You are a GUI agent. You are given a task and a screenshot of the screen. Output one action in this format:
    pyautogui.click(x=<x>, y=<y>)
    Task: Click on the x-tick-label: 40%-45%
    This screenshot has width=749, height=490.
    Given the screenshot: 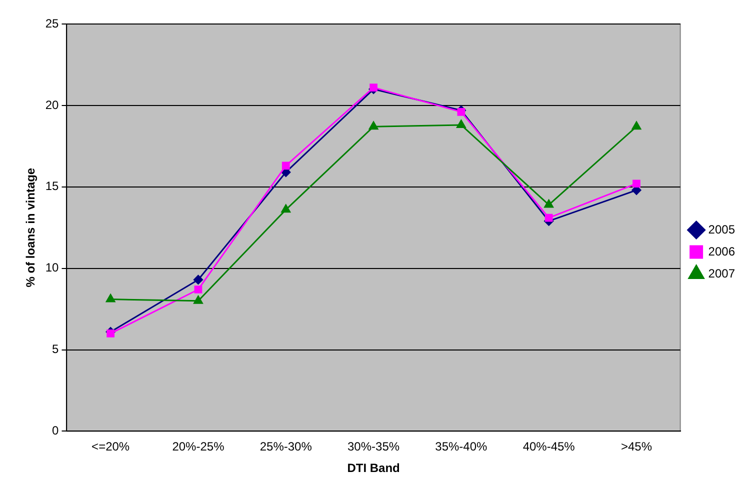 What is the action you would take?
    pyautogui.click(x=549, y=447)
    